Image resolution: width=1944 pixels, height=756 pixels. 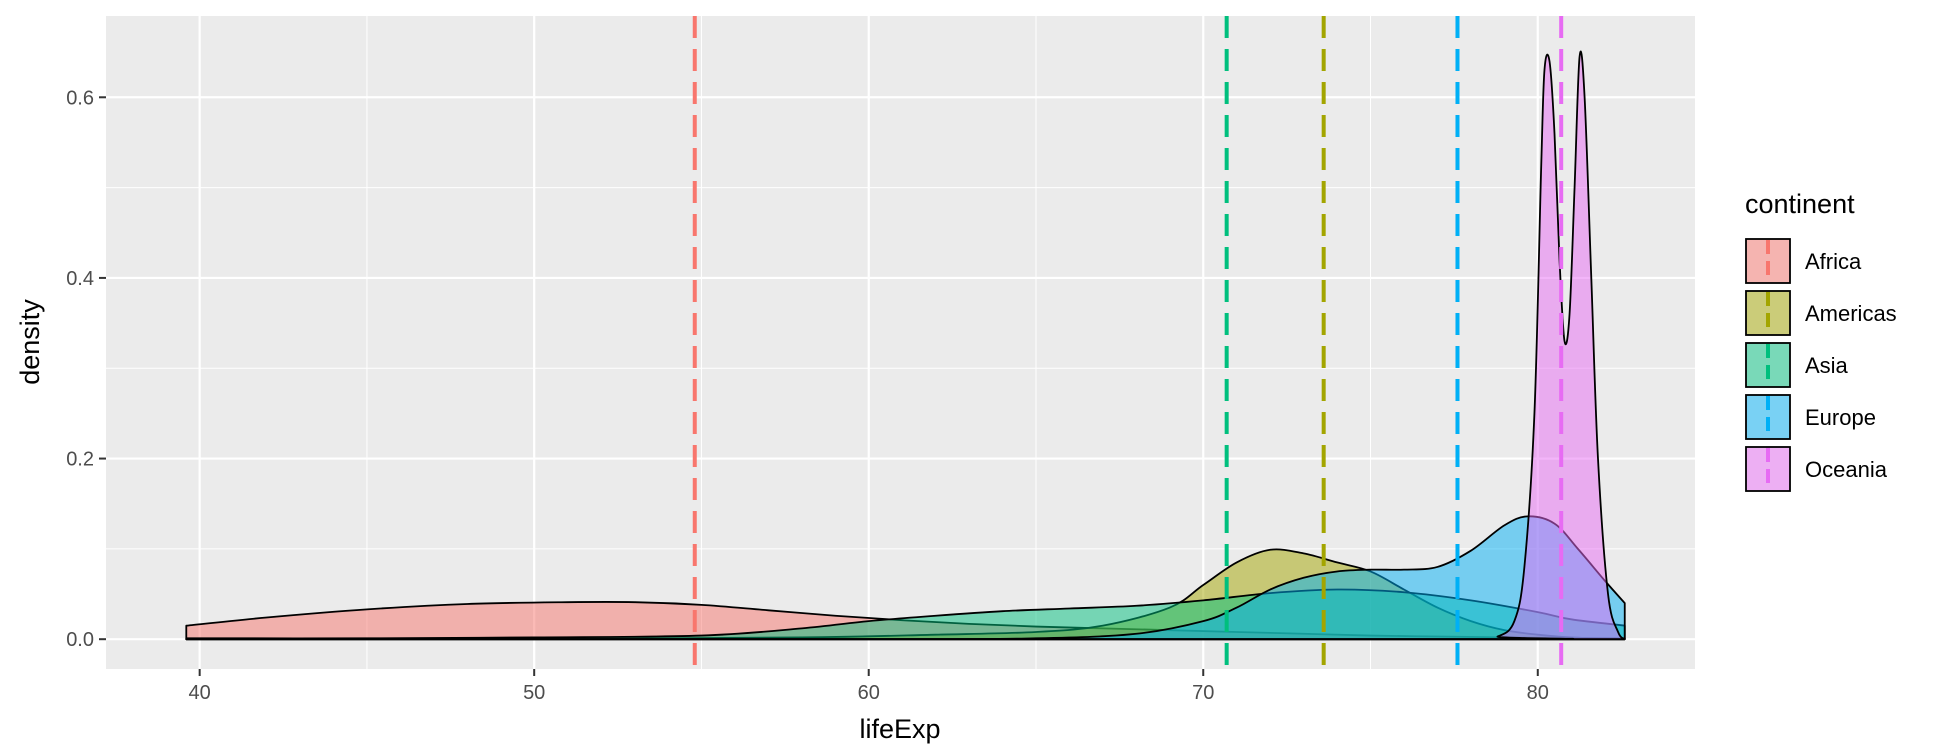 What do you see at coordinates (1797, 365) in the screenshot?
I see `legend-item-asia: Asia` at bounding box center [1797, 365].